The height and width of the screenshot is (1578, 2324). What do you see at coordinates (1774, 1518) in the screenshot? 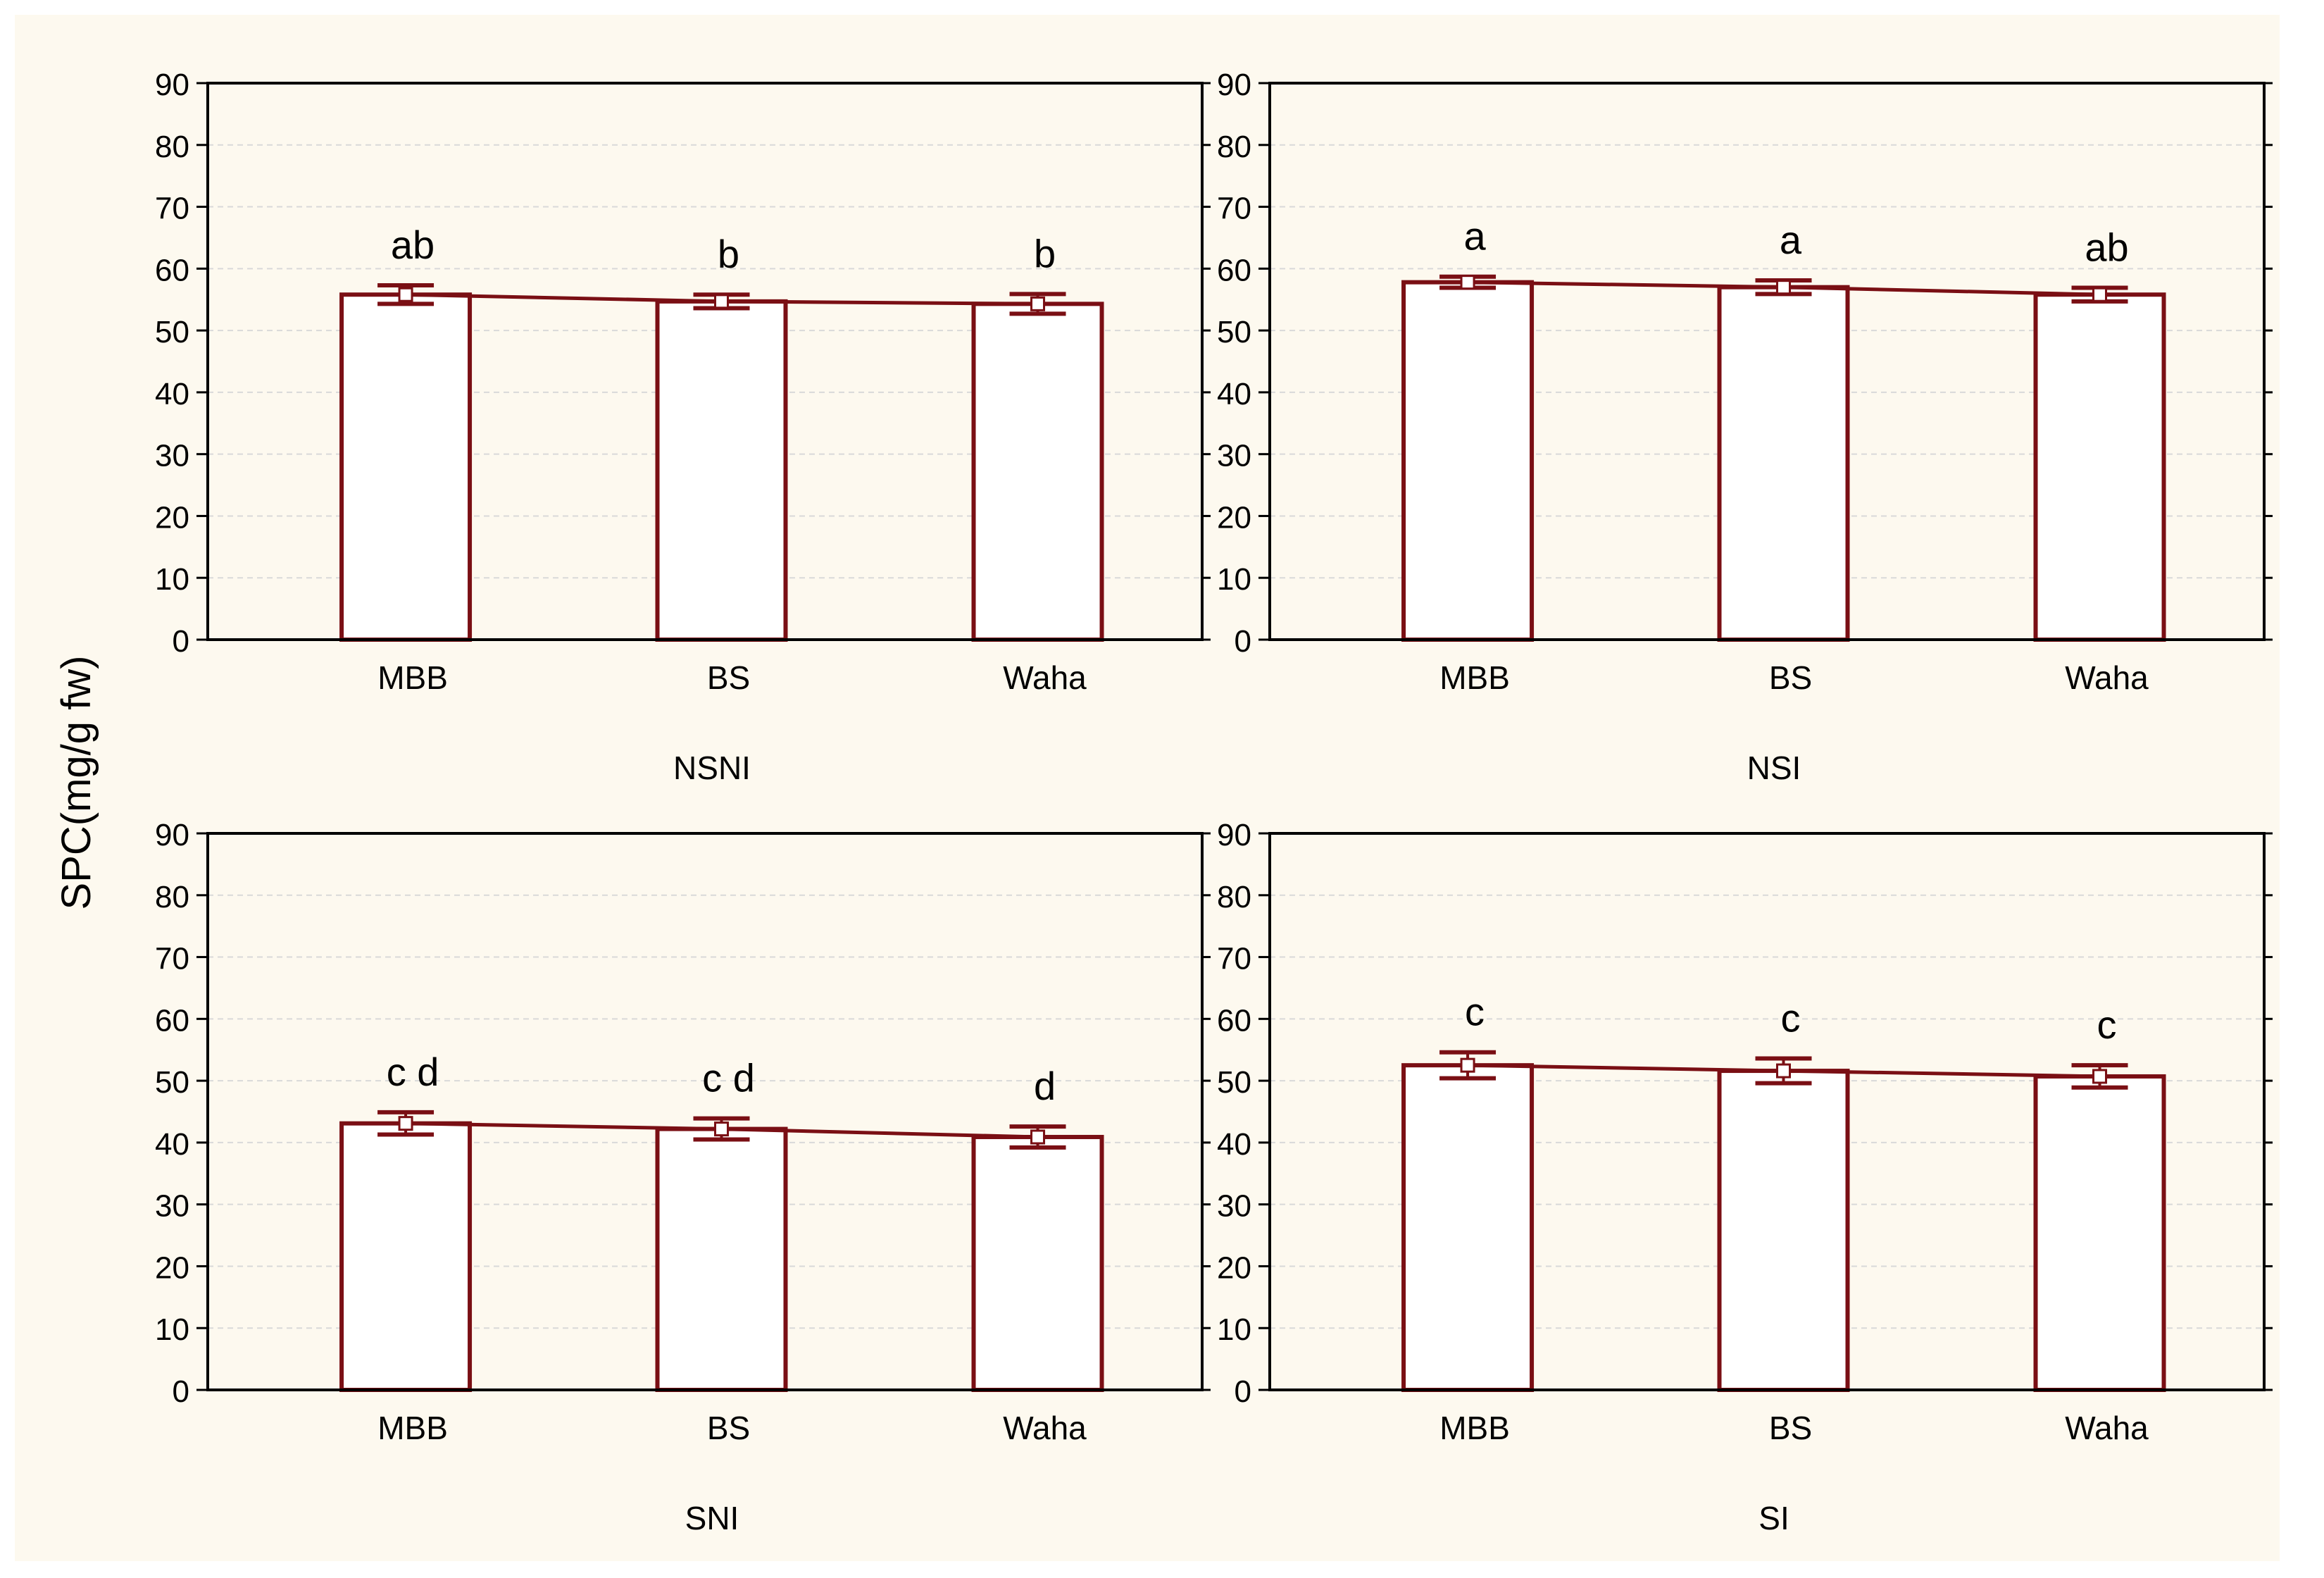
I see `group-label: SI` at bounding box center [1774, 1518].